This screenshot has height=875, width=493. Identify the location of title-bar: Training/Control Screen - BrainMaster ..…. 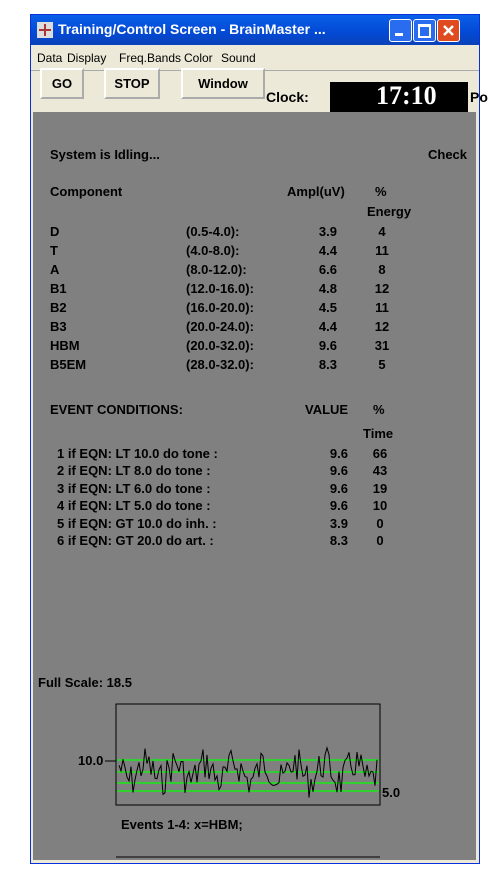
(255, 30).